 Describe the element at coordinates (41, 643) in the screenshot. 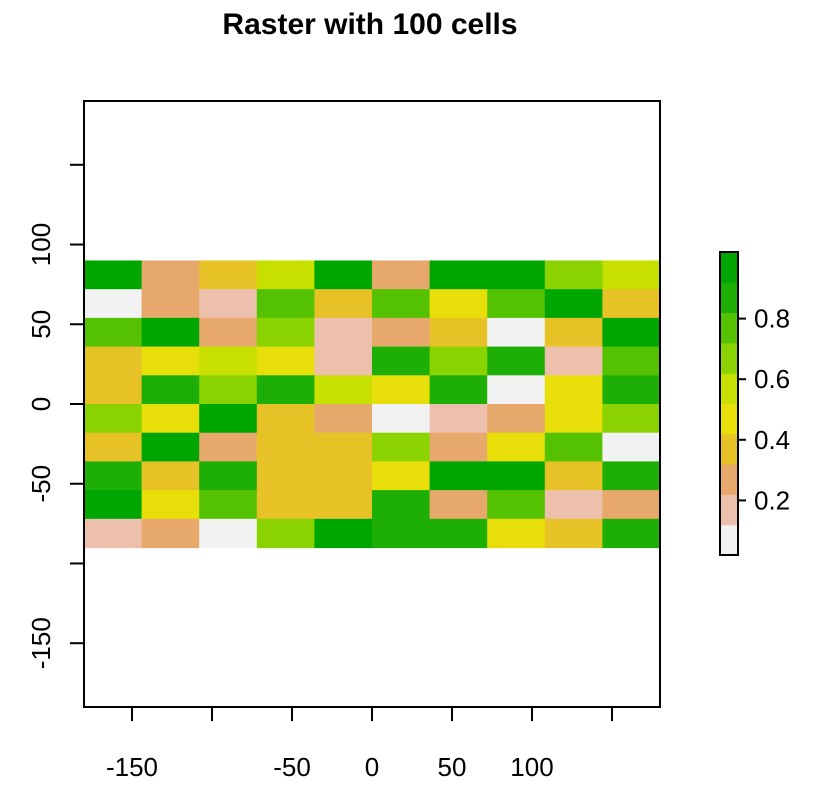

I see `y-tick-label: -150` at that location.